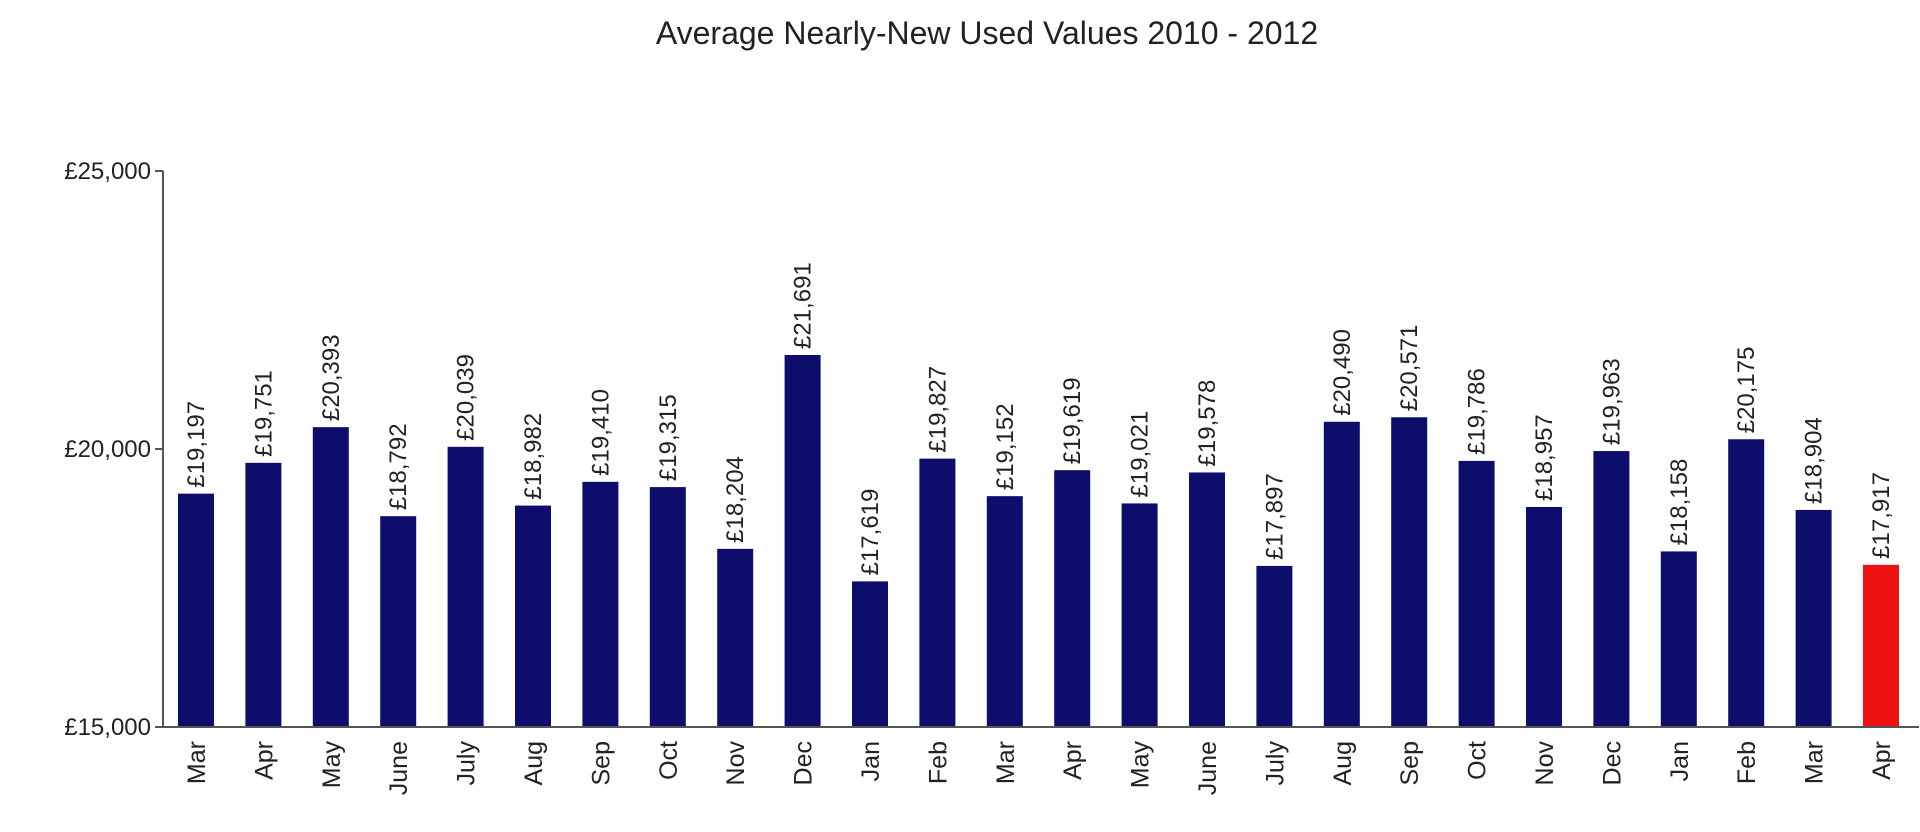  What do you see at coordinates (1207, 423) in the screenshot?
I see `data-label: £19,578` at bounding box center [1207, 423].